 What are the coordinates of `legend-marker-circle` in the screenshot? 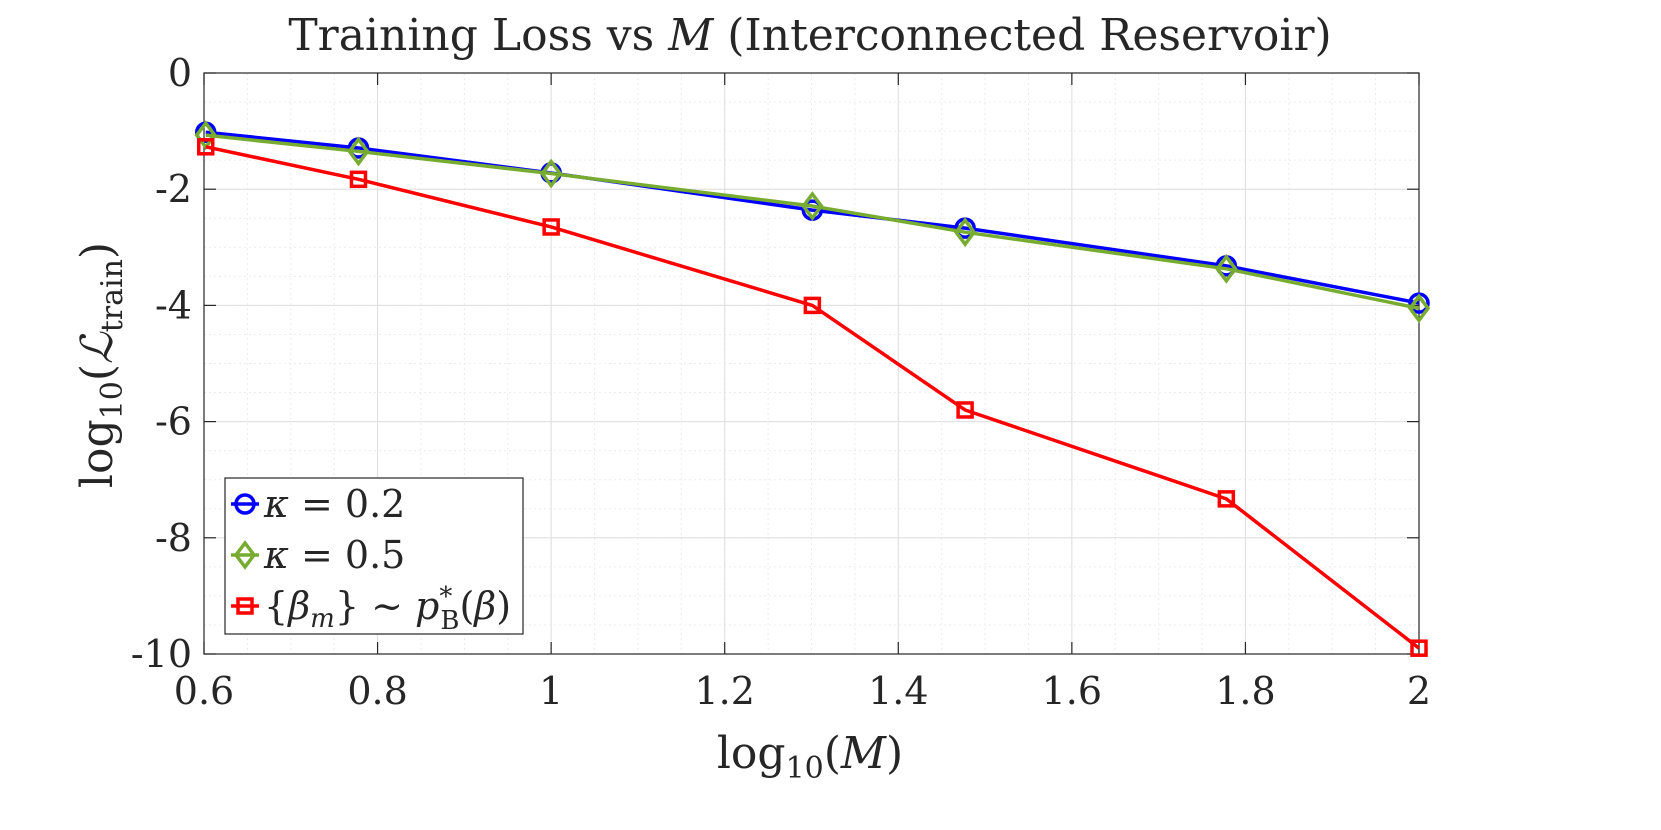 It's located at (245, 504).